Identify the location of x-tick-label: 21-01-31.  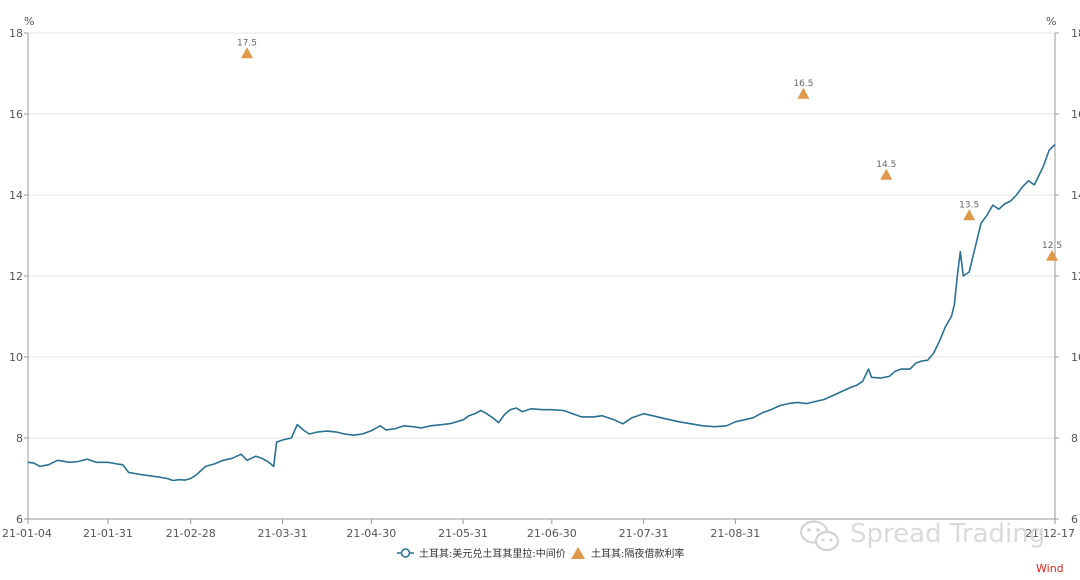
(108, 533).